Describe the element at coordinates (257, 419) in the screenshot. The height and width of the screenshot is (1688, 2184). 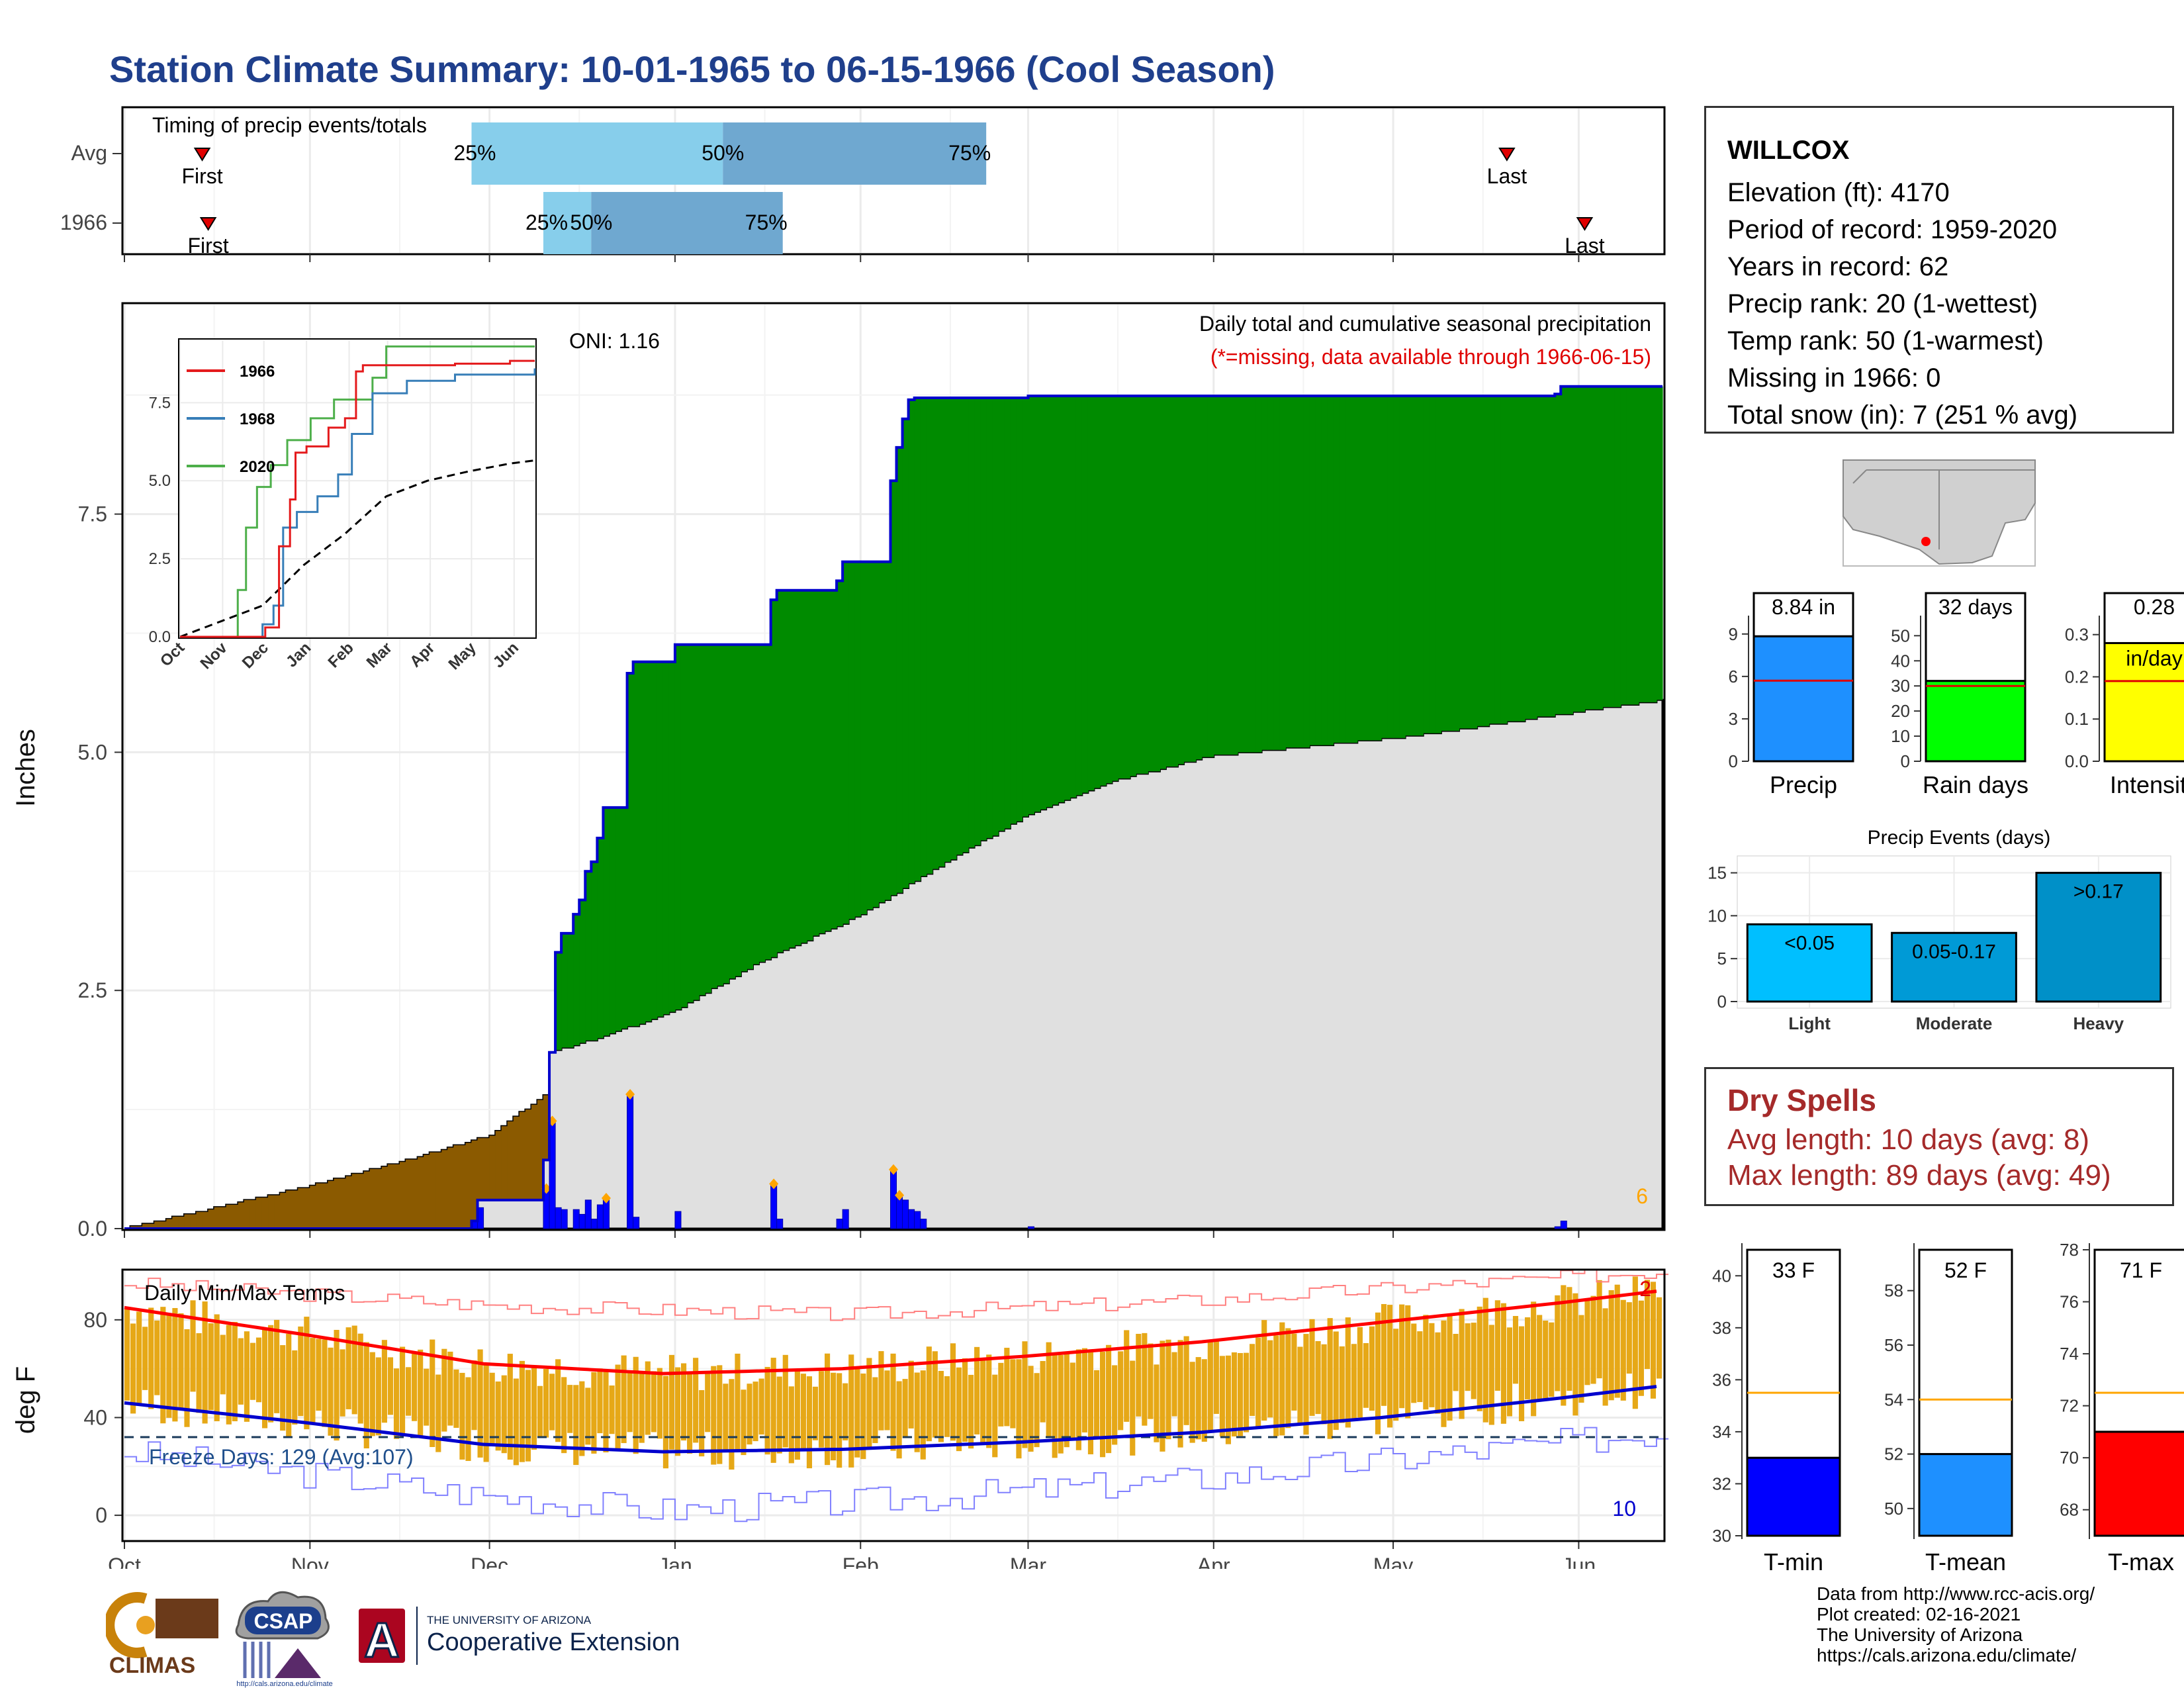
I see `inset-legend-label: 1968` at that location.